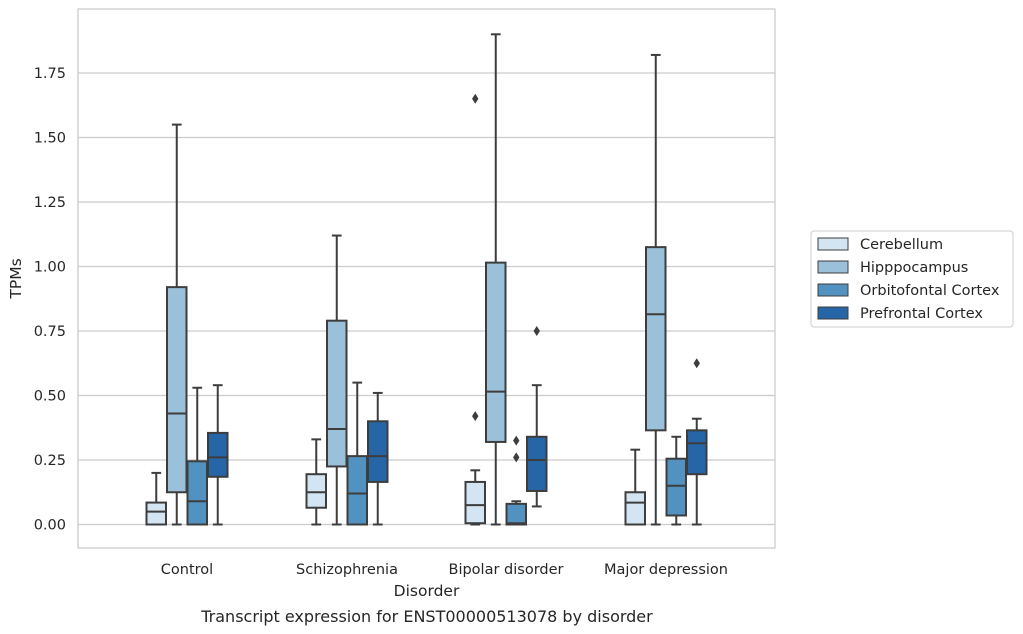  I want to click on y-axis-label: TPMs, so click(16, 278).